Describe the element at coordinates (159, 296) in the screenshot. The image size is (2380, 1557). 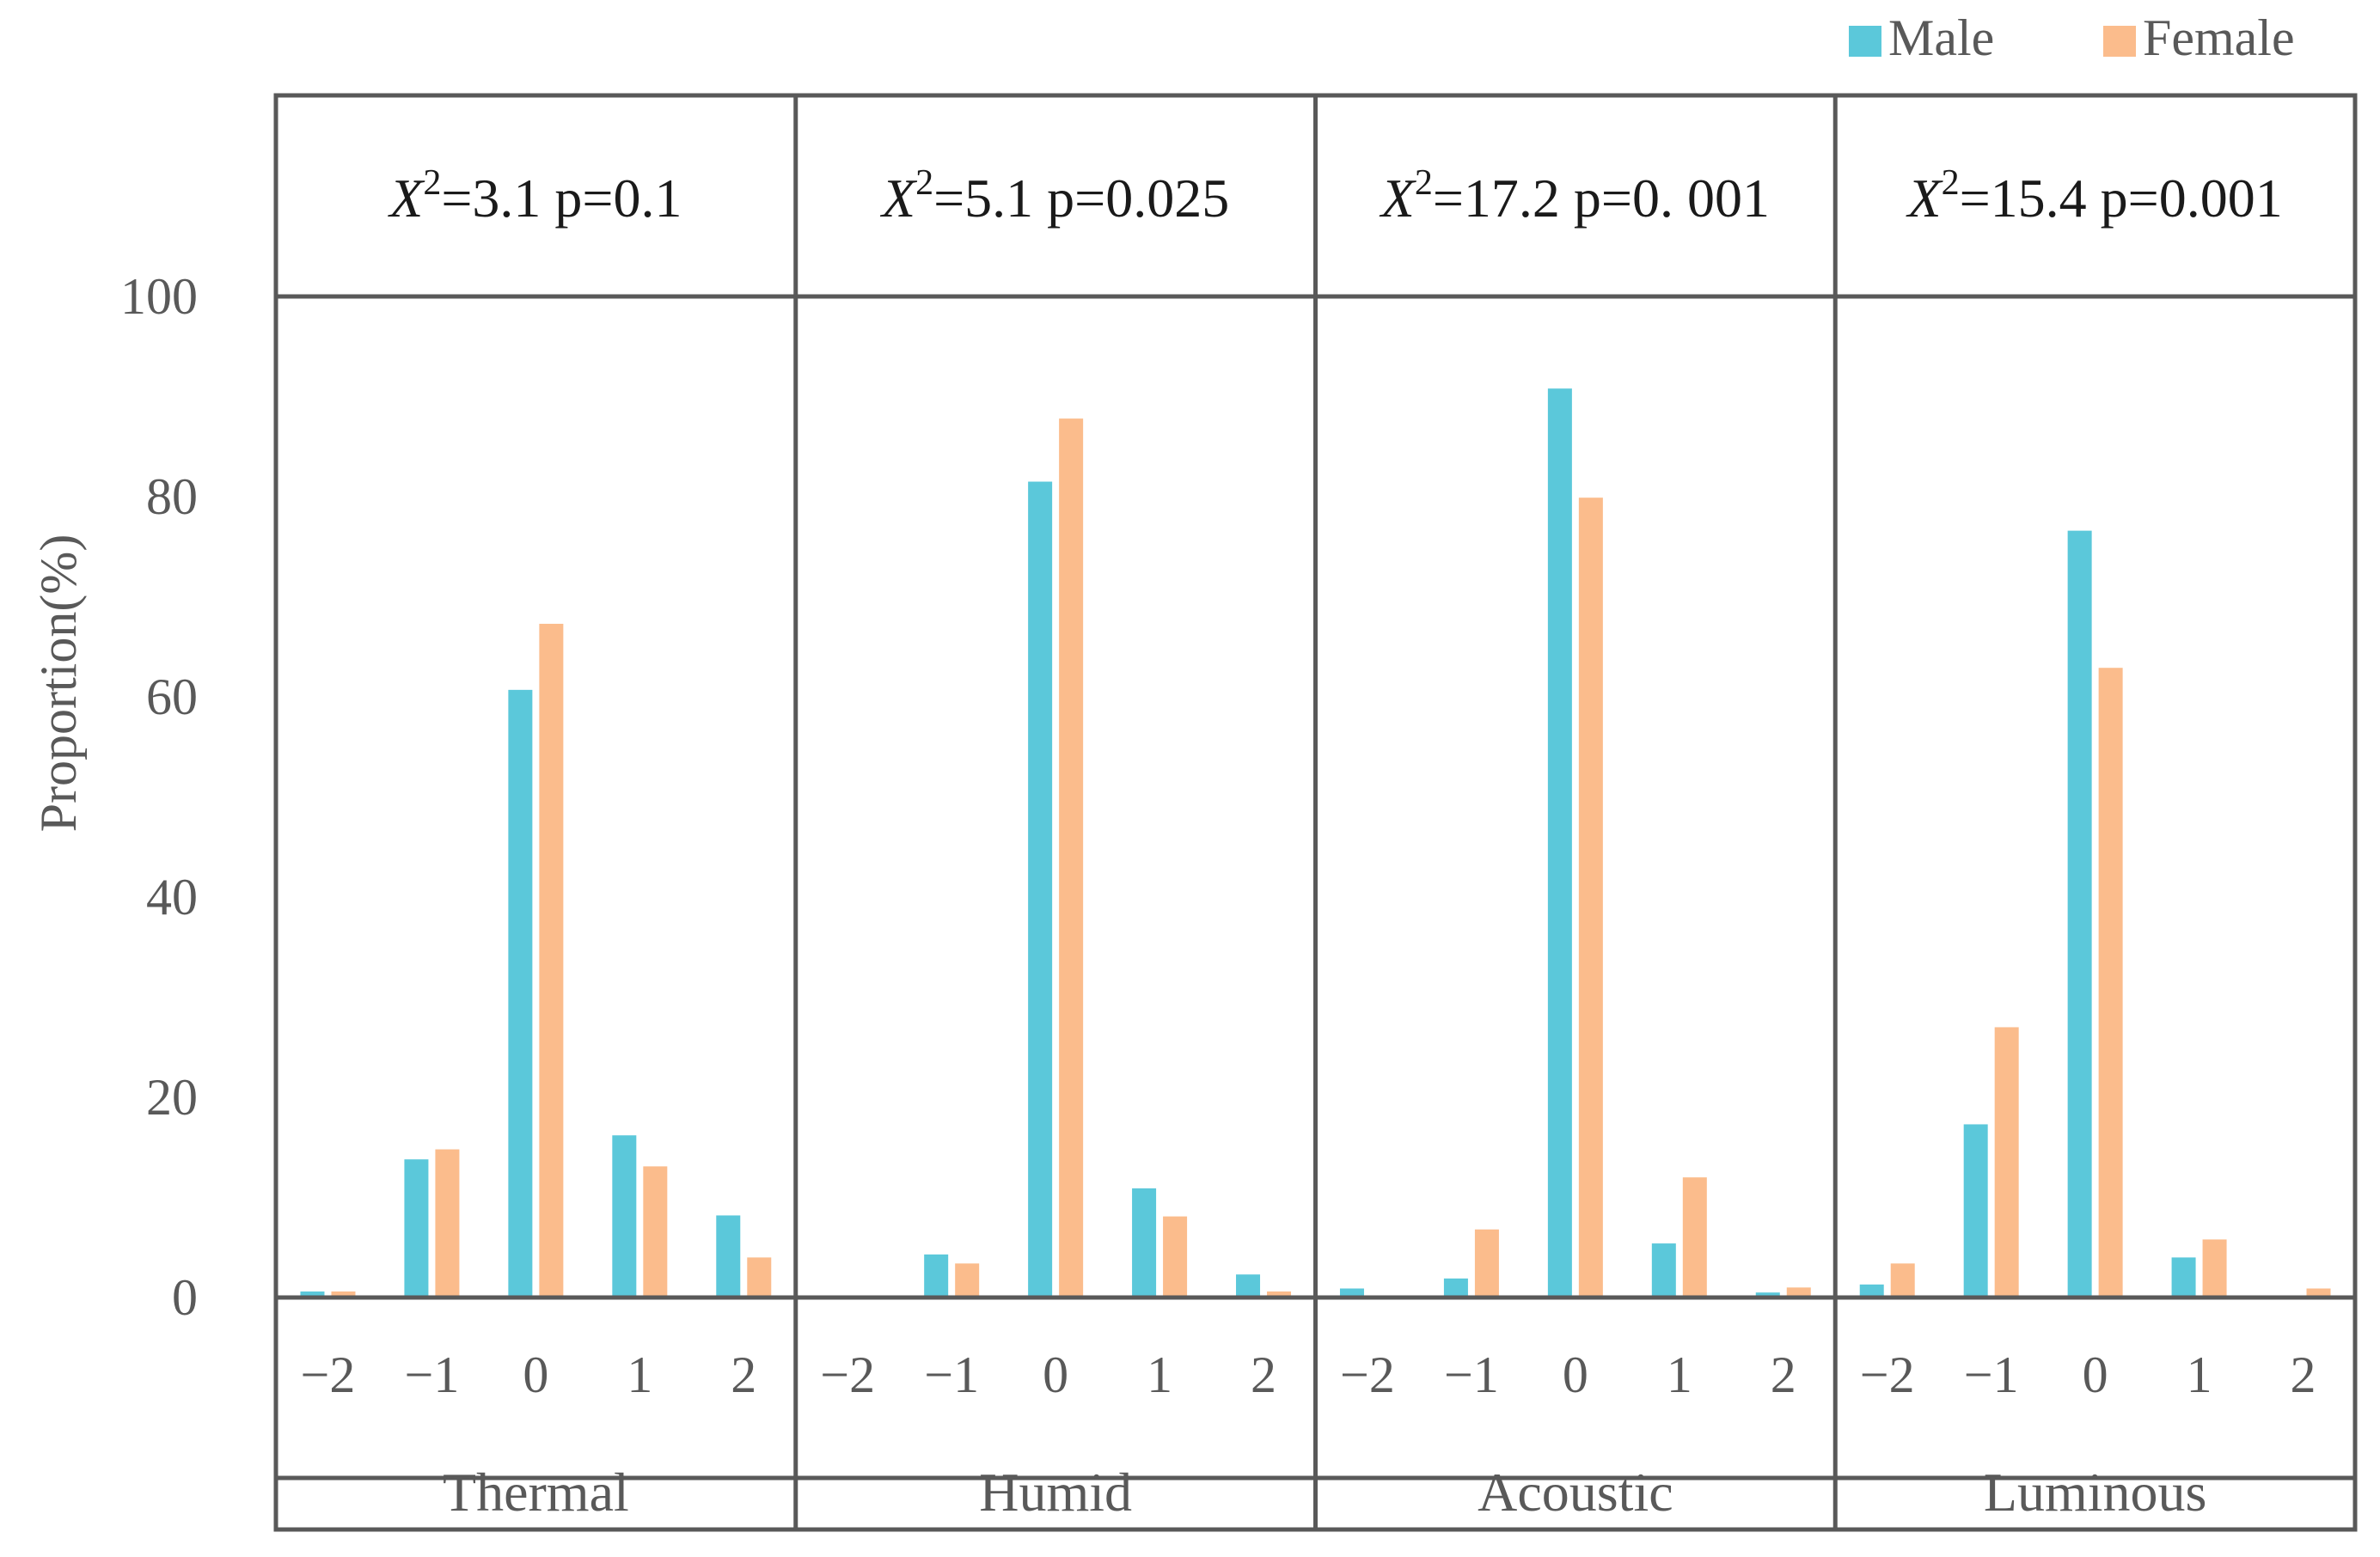
I see `y-tick-label: 100` at that location.